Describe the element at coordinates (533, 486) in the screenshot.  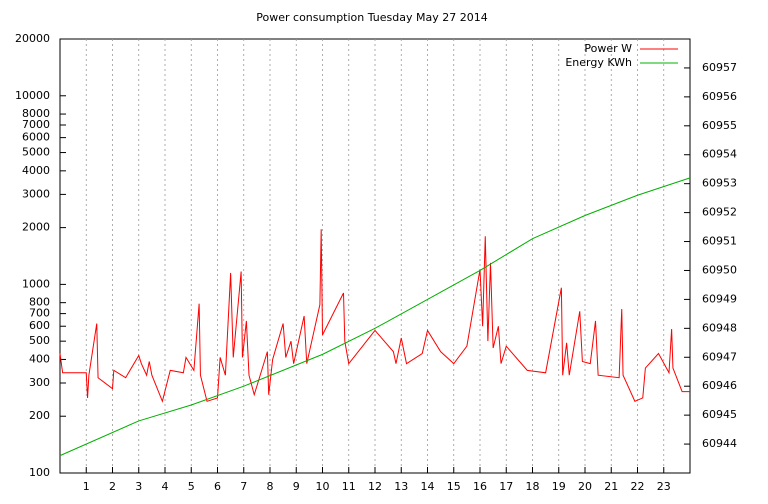
I see `x-tick-label: 18` at that location.